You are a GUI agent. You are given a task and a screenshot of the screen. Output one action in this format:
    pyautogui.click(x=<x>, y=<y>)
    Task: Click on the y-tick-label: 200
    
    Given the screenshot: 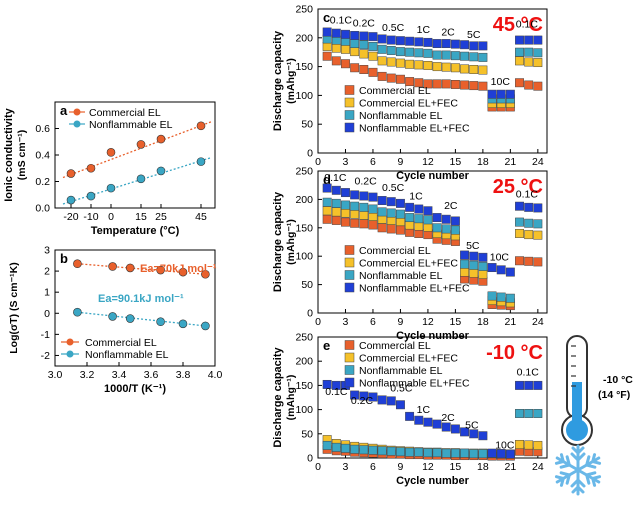 What is the action you would take?
    pyautogui.click(x=304, y=362)
    